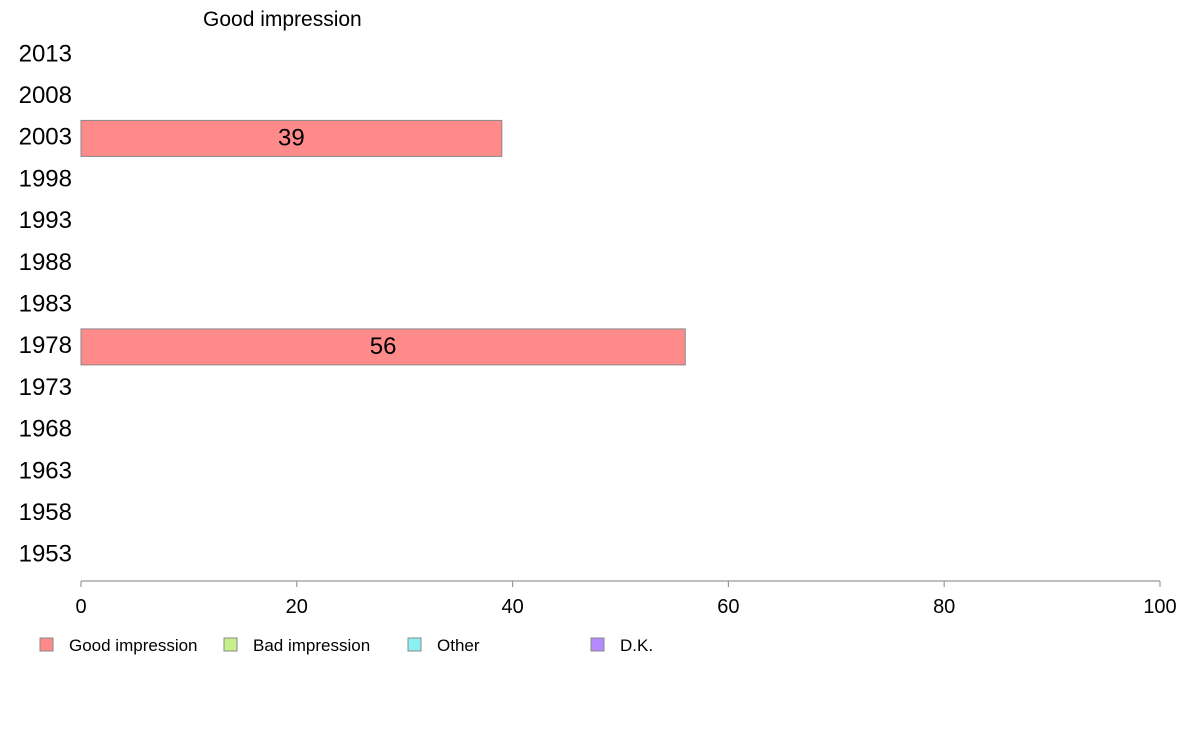  What do you see at coordinates (297, 607) in the screenshot?
I see `x-tick-label: 20` at bounding box center [297, 607].